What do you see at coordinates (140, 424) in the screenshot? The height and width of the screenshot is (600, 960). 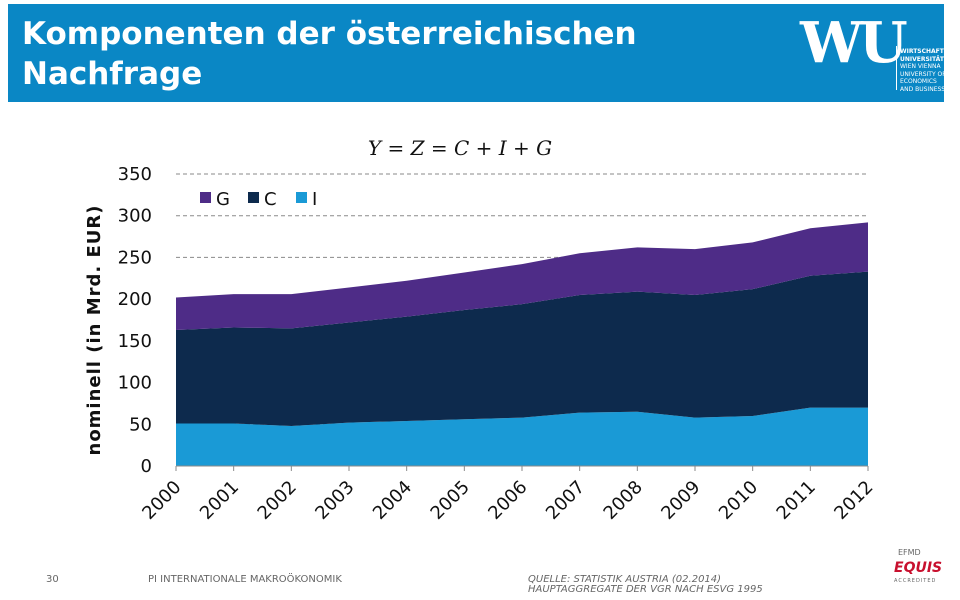 I see `y-tick-label: 50` at bounding box center [140, 424].